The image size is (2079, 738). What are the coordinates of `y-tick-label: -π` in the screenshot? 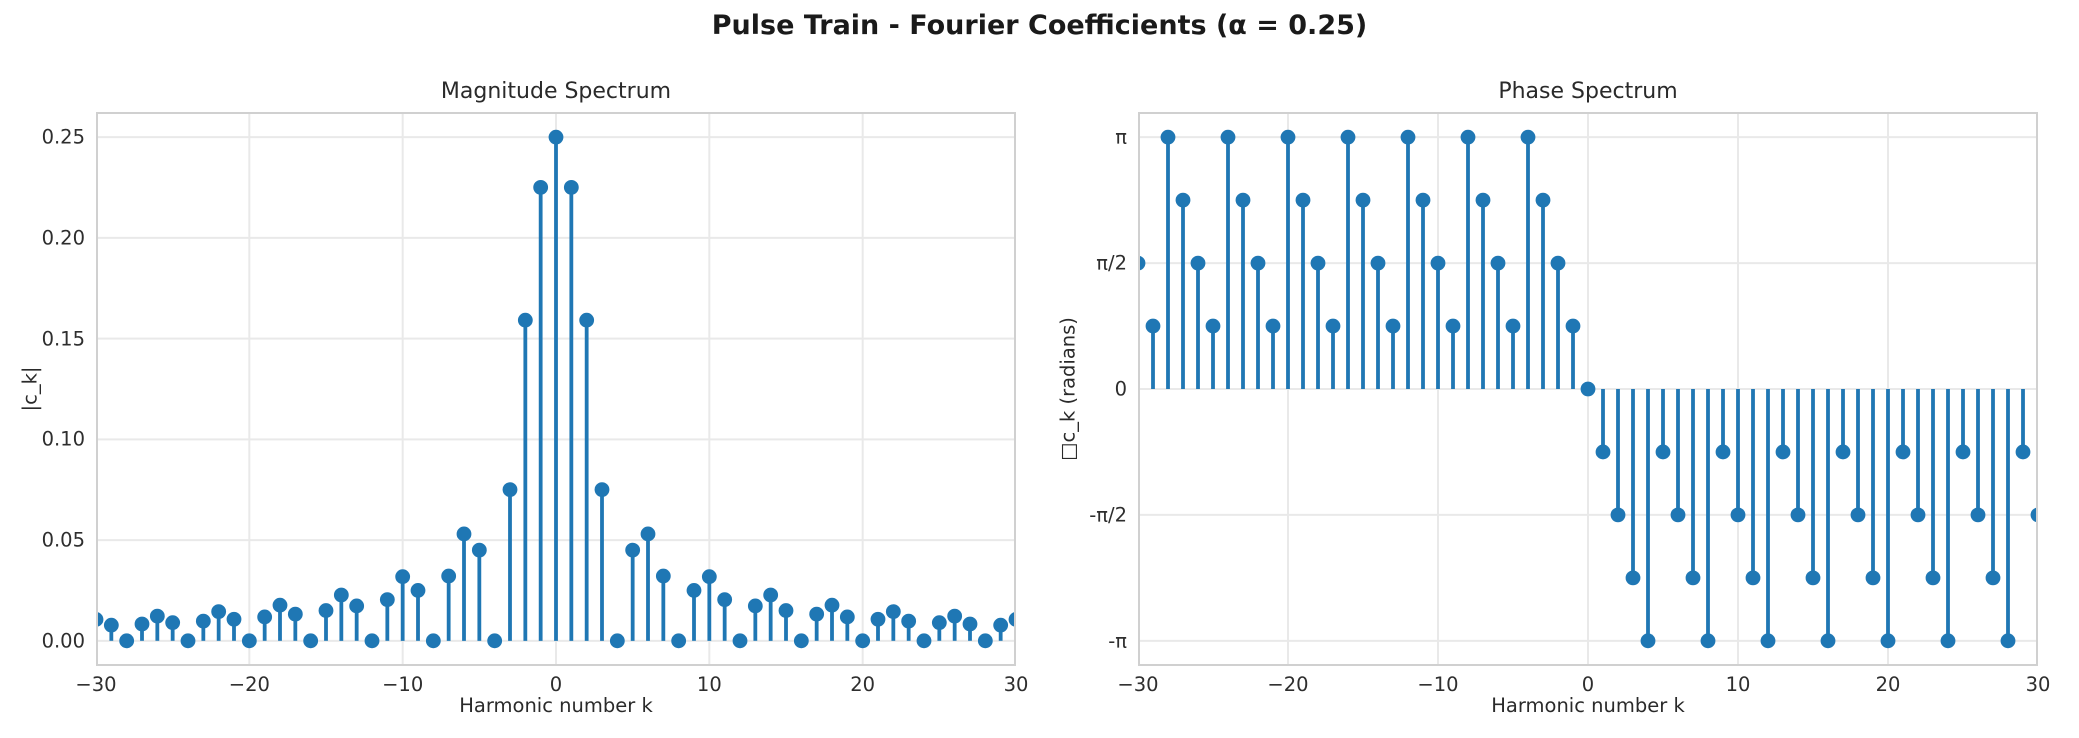 It's located at (1117, 641).